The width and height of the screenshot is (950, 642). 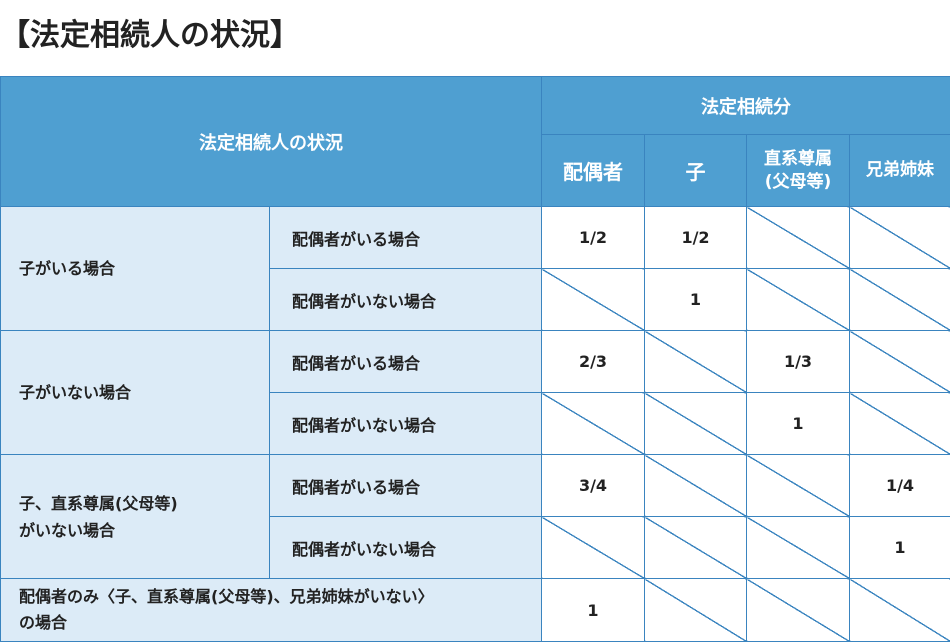 I want to click on group-label-line1: 子、直系尊属(父母等), so click(x=98, y=503).